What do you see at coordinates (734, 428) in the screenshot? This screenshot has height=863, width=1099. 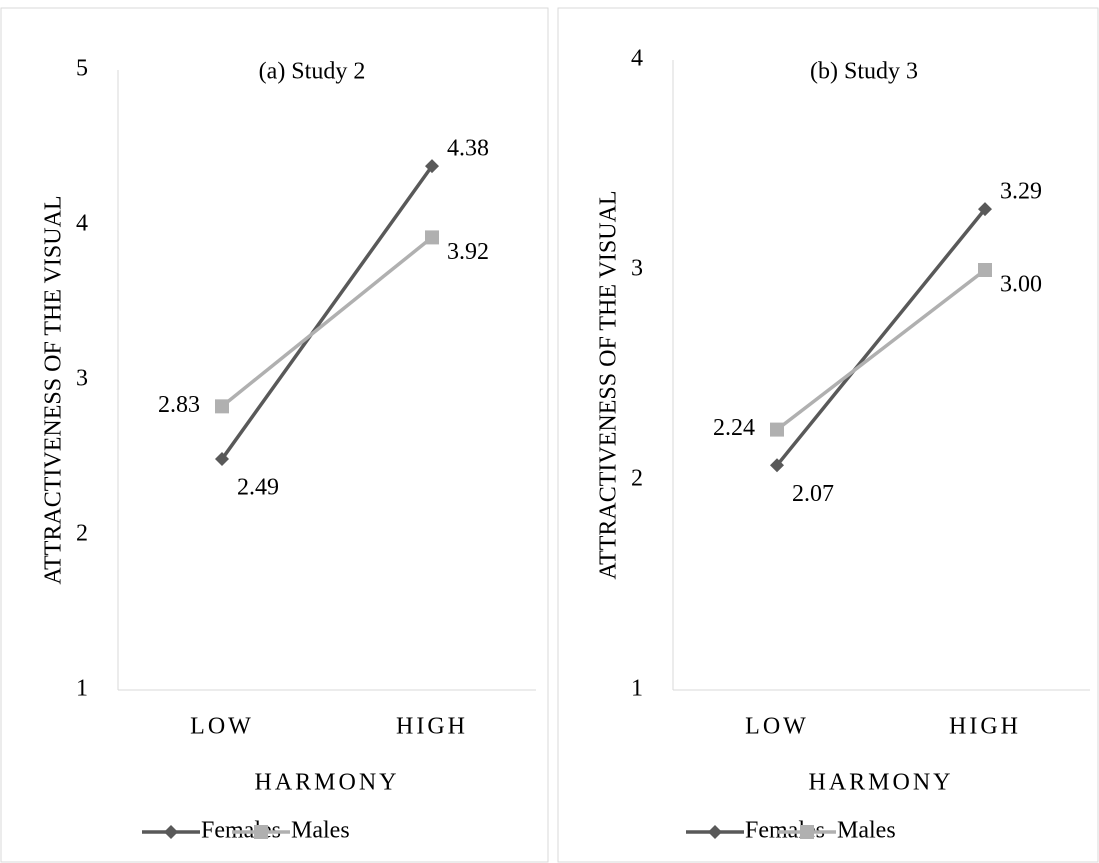 I see `data-label: 2.24` at bounding box center [734, 428].